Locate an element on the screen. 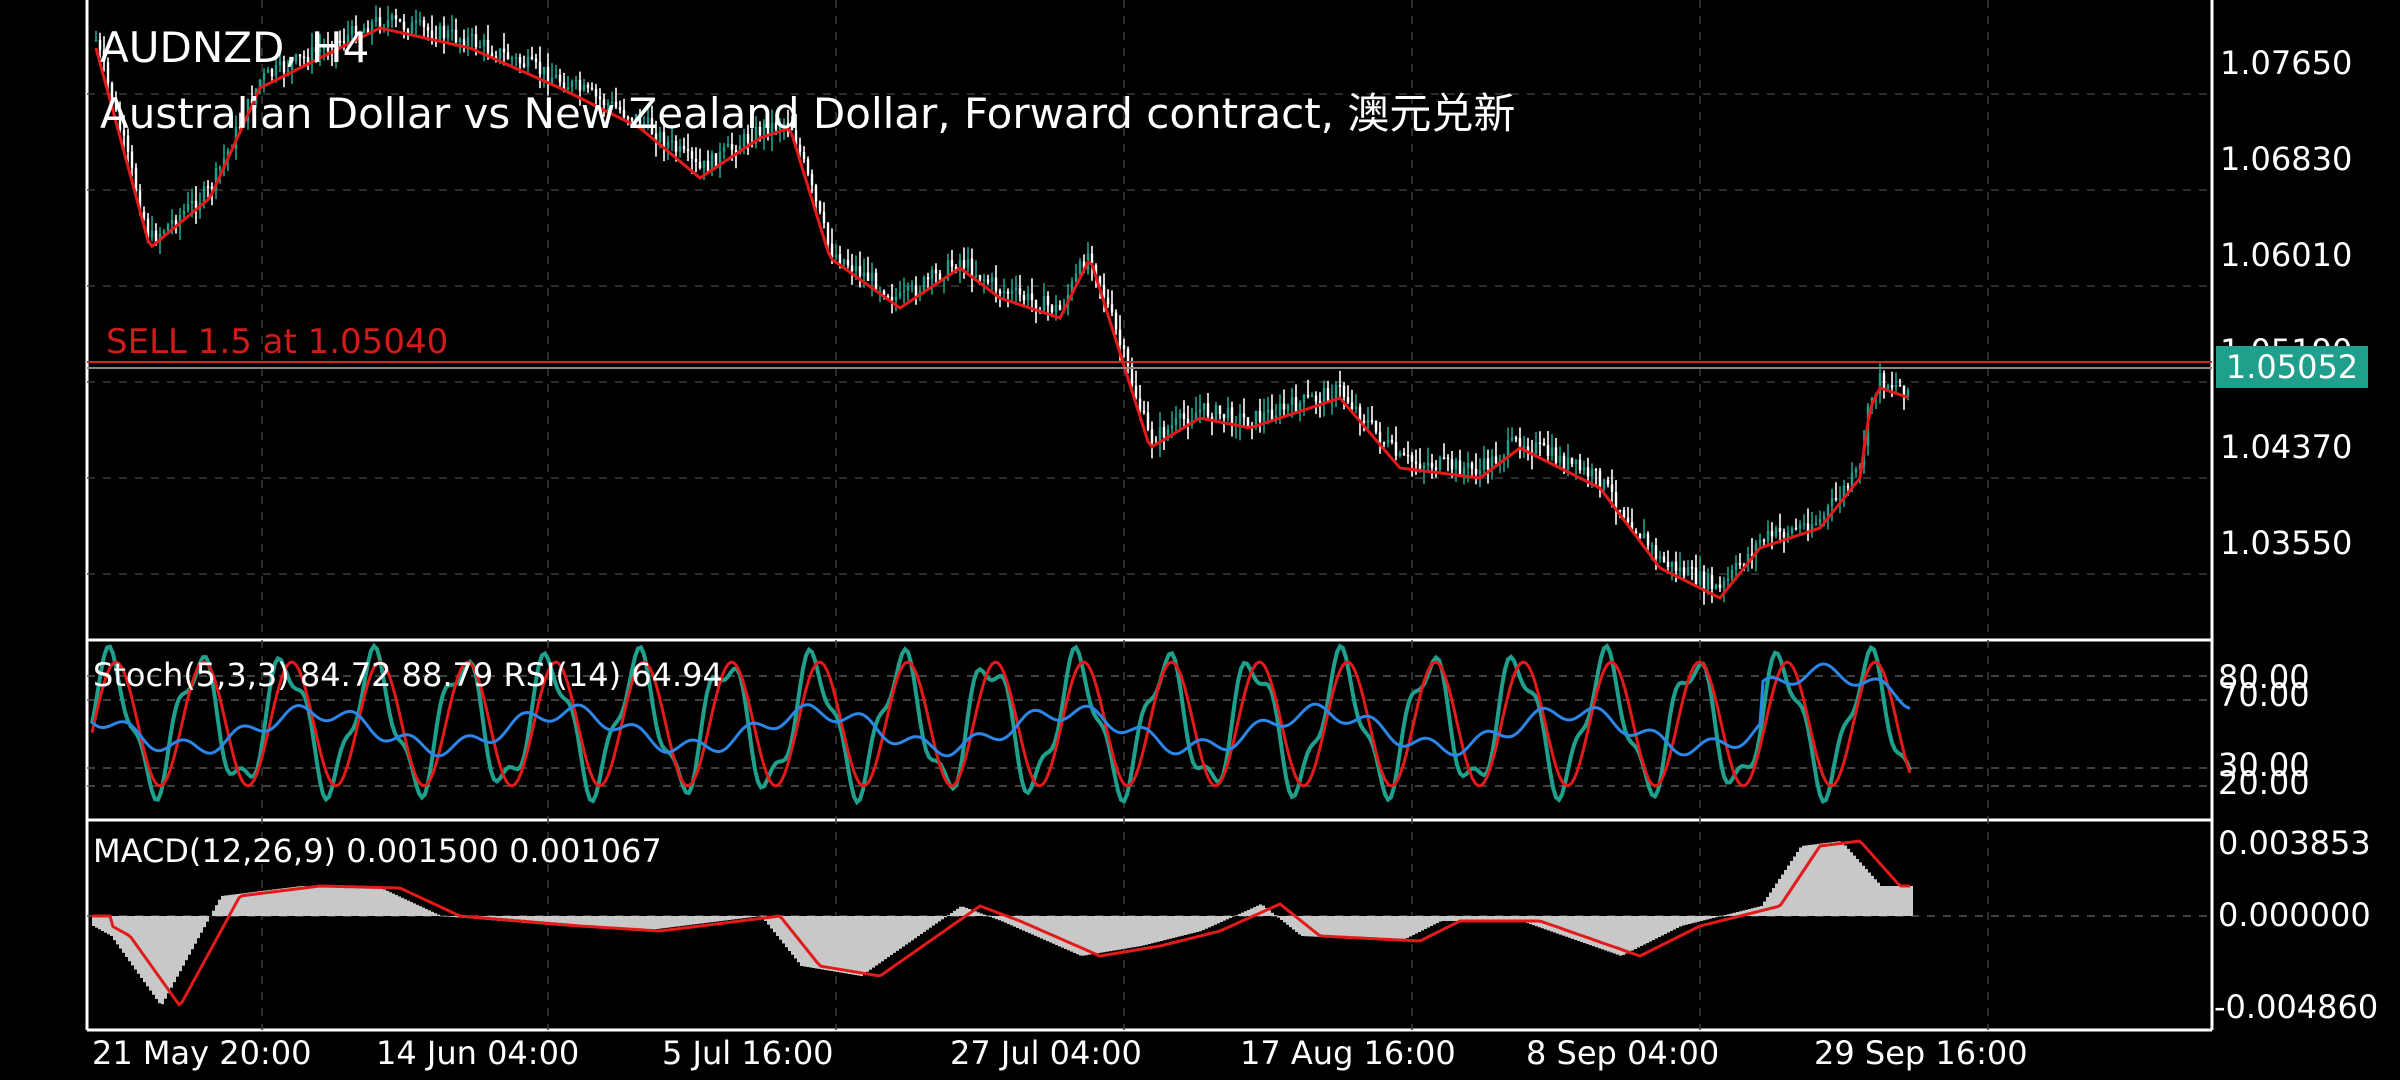 The width and height of the screenshot is (2400, 1080). price-axis-label: 1.03550 is located at coordinates (2286, 543).